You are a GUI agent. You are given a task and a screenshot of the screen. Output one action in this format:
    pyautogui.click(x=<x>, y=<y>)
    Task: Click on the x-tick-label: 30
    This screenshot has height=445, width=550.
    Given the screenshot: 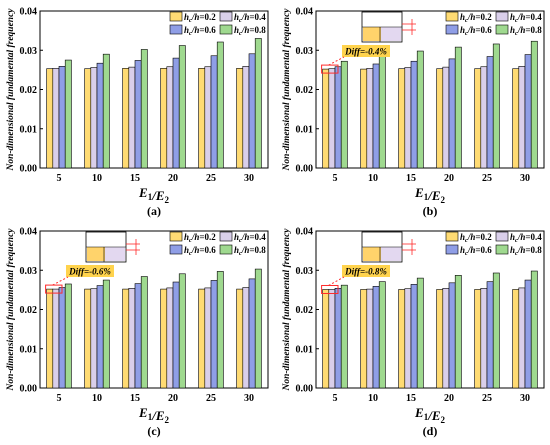 What is the action you would take?
    pyautogui.click(x=525, y=398)
    